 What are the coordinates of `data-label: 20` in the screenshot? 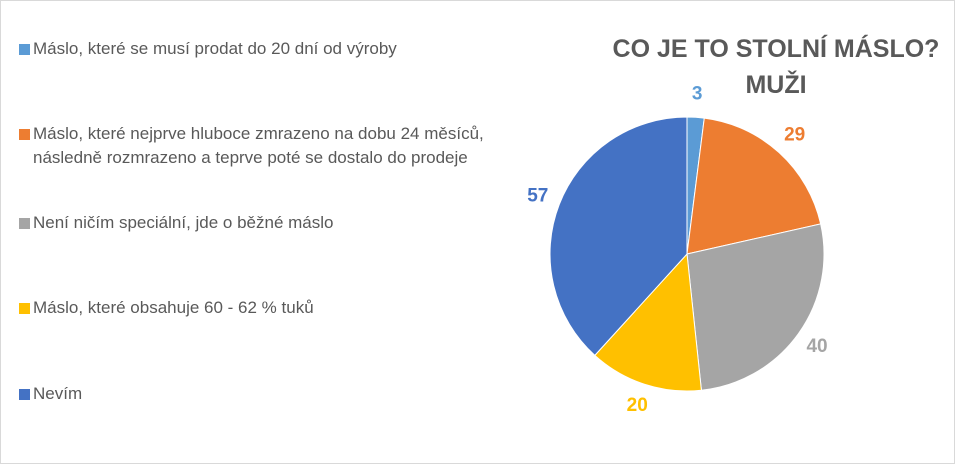 It's located at (637, 405).